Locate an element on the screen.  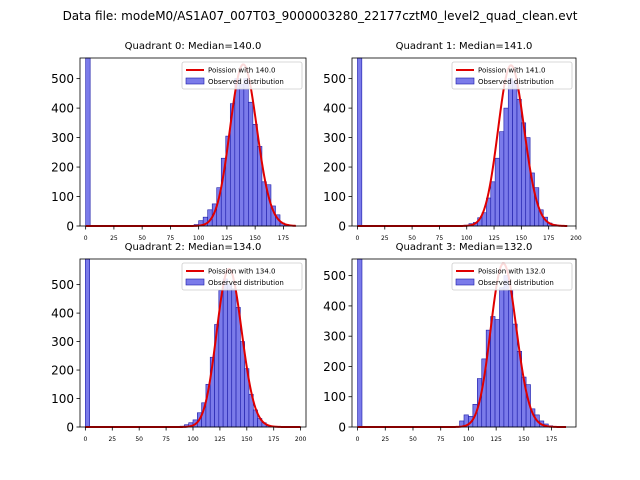
panel-title: Quadrant 3: Median=132.0 is located at coordinates (464, 247).